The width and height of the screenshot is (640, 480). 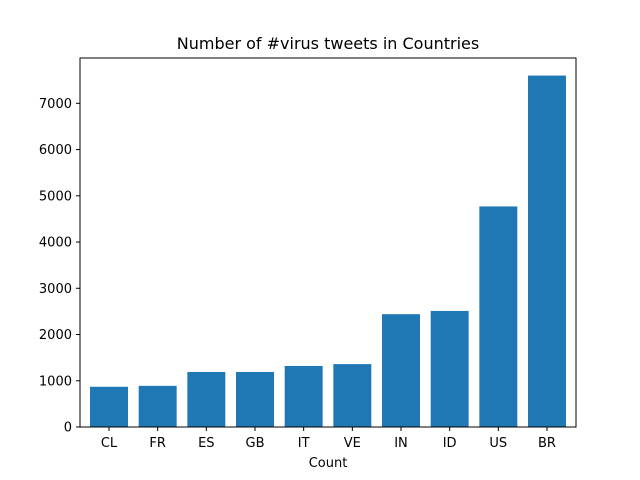 What do you see at coordinates (401, 443) in the screenshot?
I see `x-tick-label: IN` at bounding box center [401, 443].